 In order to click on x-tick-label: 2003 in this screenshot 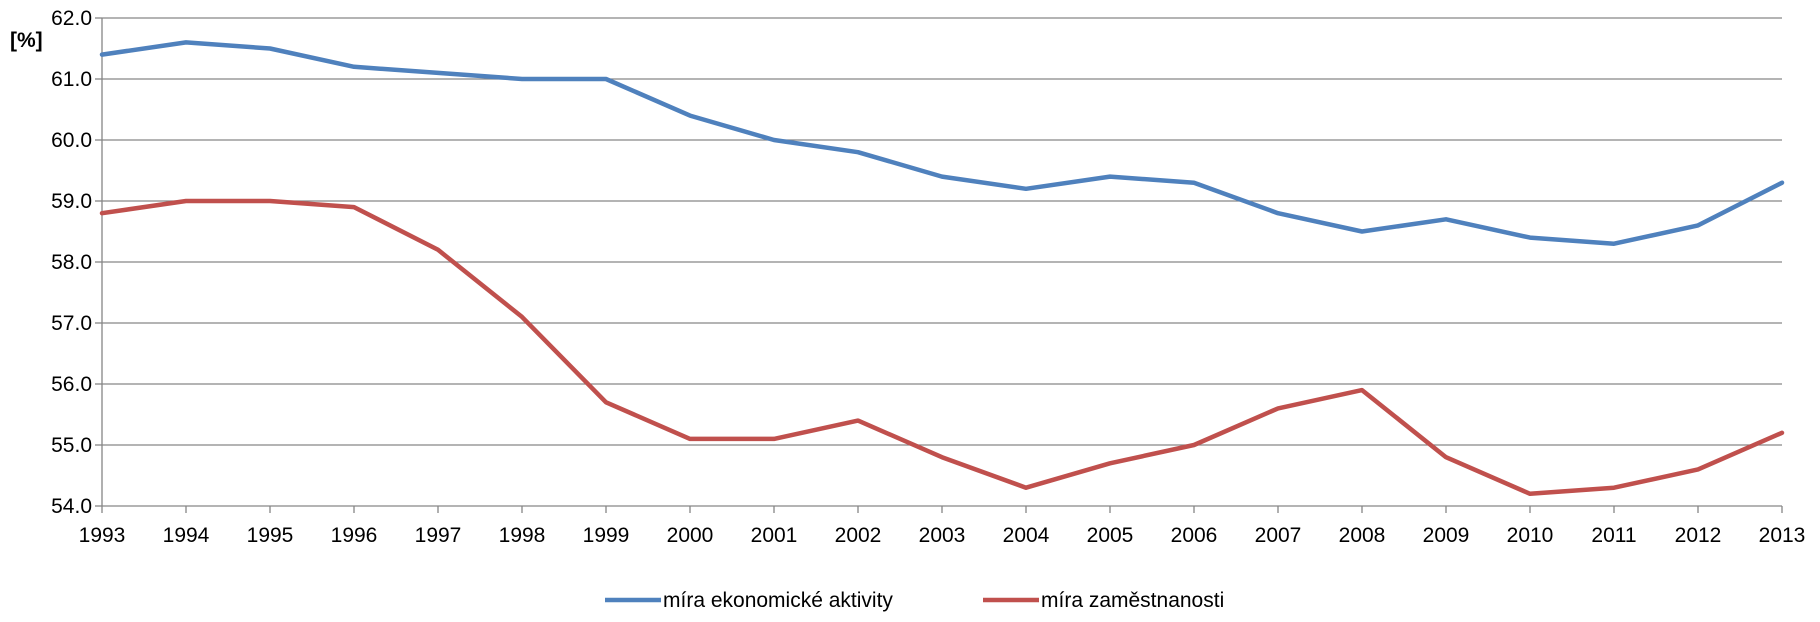, I will do `click(942, 535)`.